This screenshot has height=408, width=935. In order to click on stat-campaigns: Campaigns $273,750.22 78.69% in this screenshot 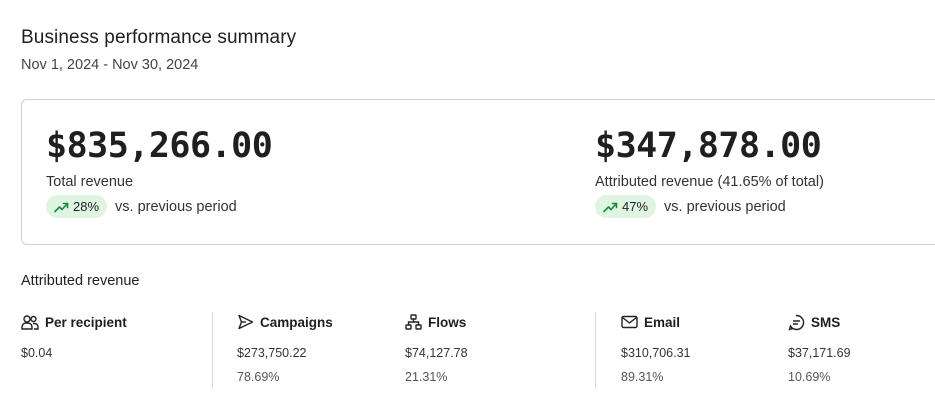, I will do `click(285, 348)`.